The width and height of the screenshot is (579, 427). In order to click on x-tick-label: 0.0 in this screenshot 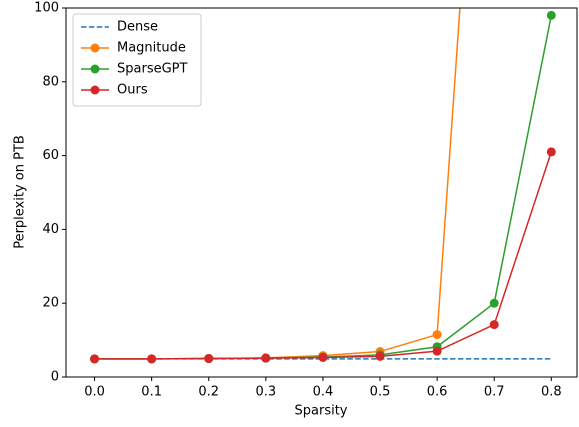, I will do `click(94, 392)`.